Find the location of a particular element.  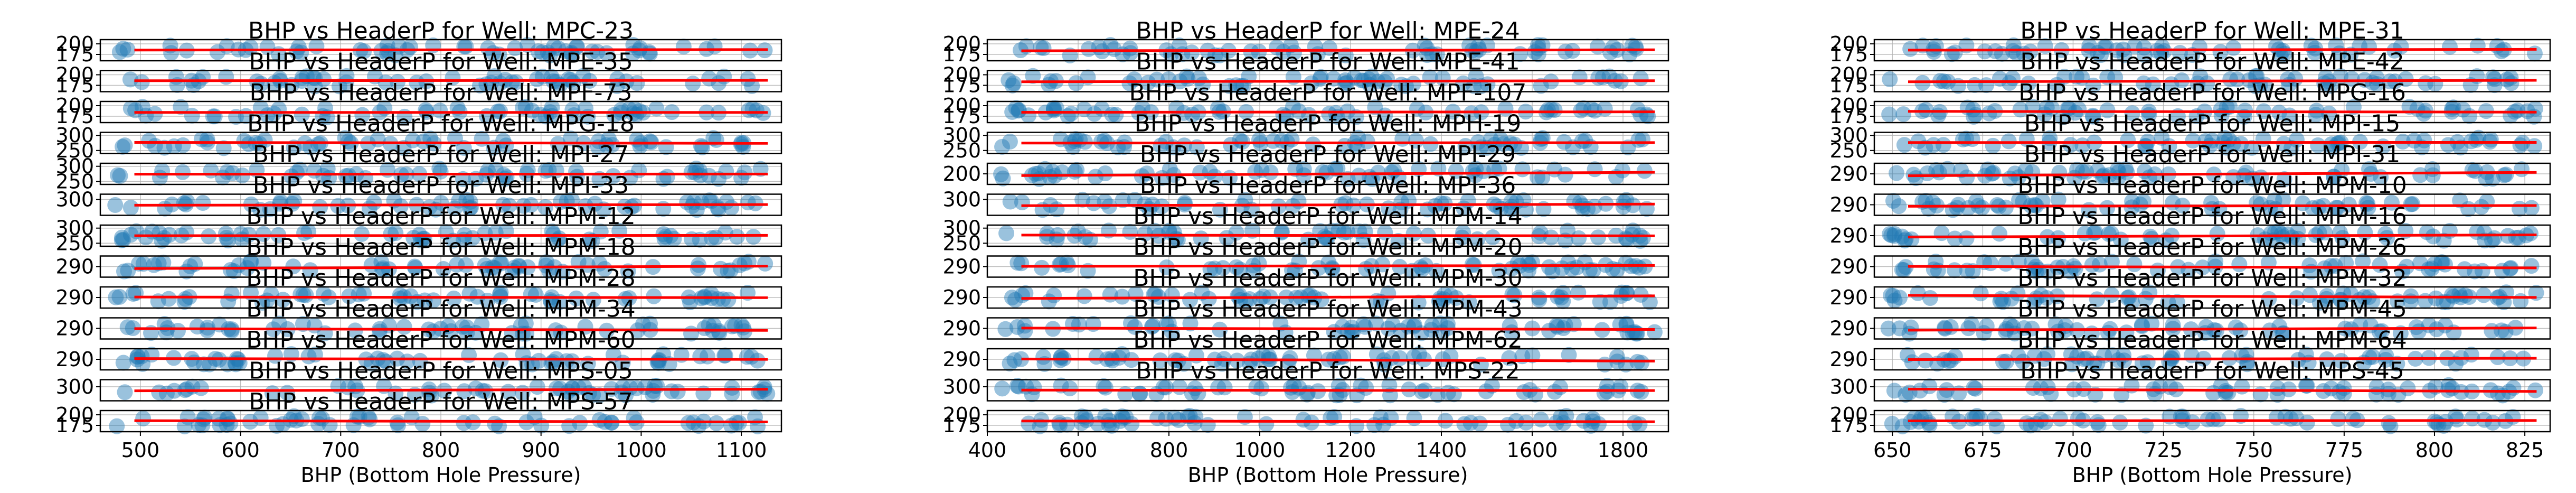

y-tick-label: 290 is located at coordinates (74, 359).